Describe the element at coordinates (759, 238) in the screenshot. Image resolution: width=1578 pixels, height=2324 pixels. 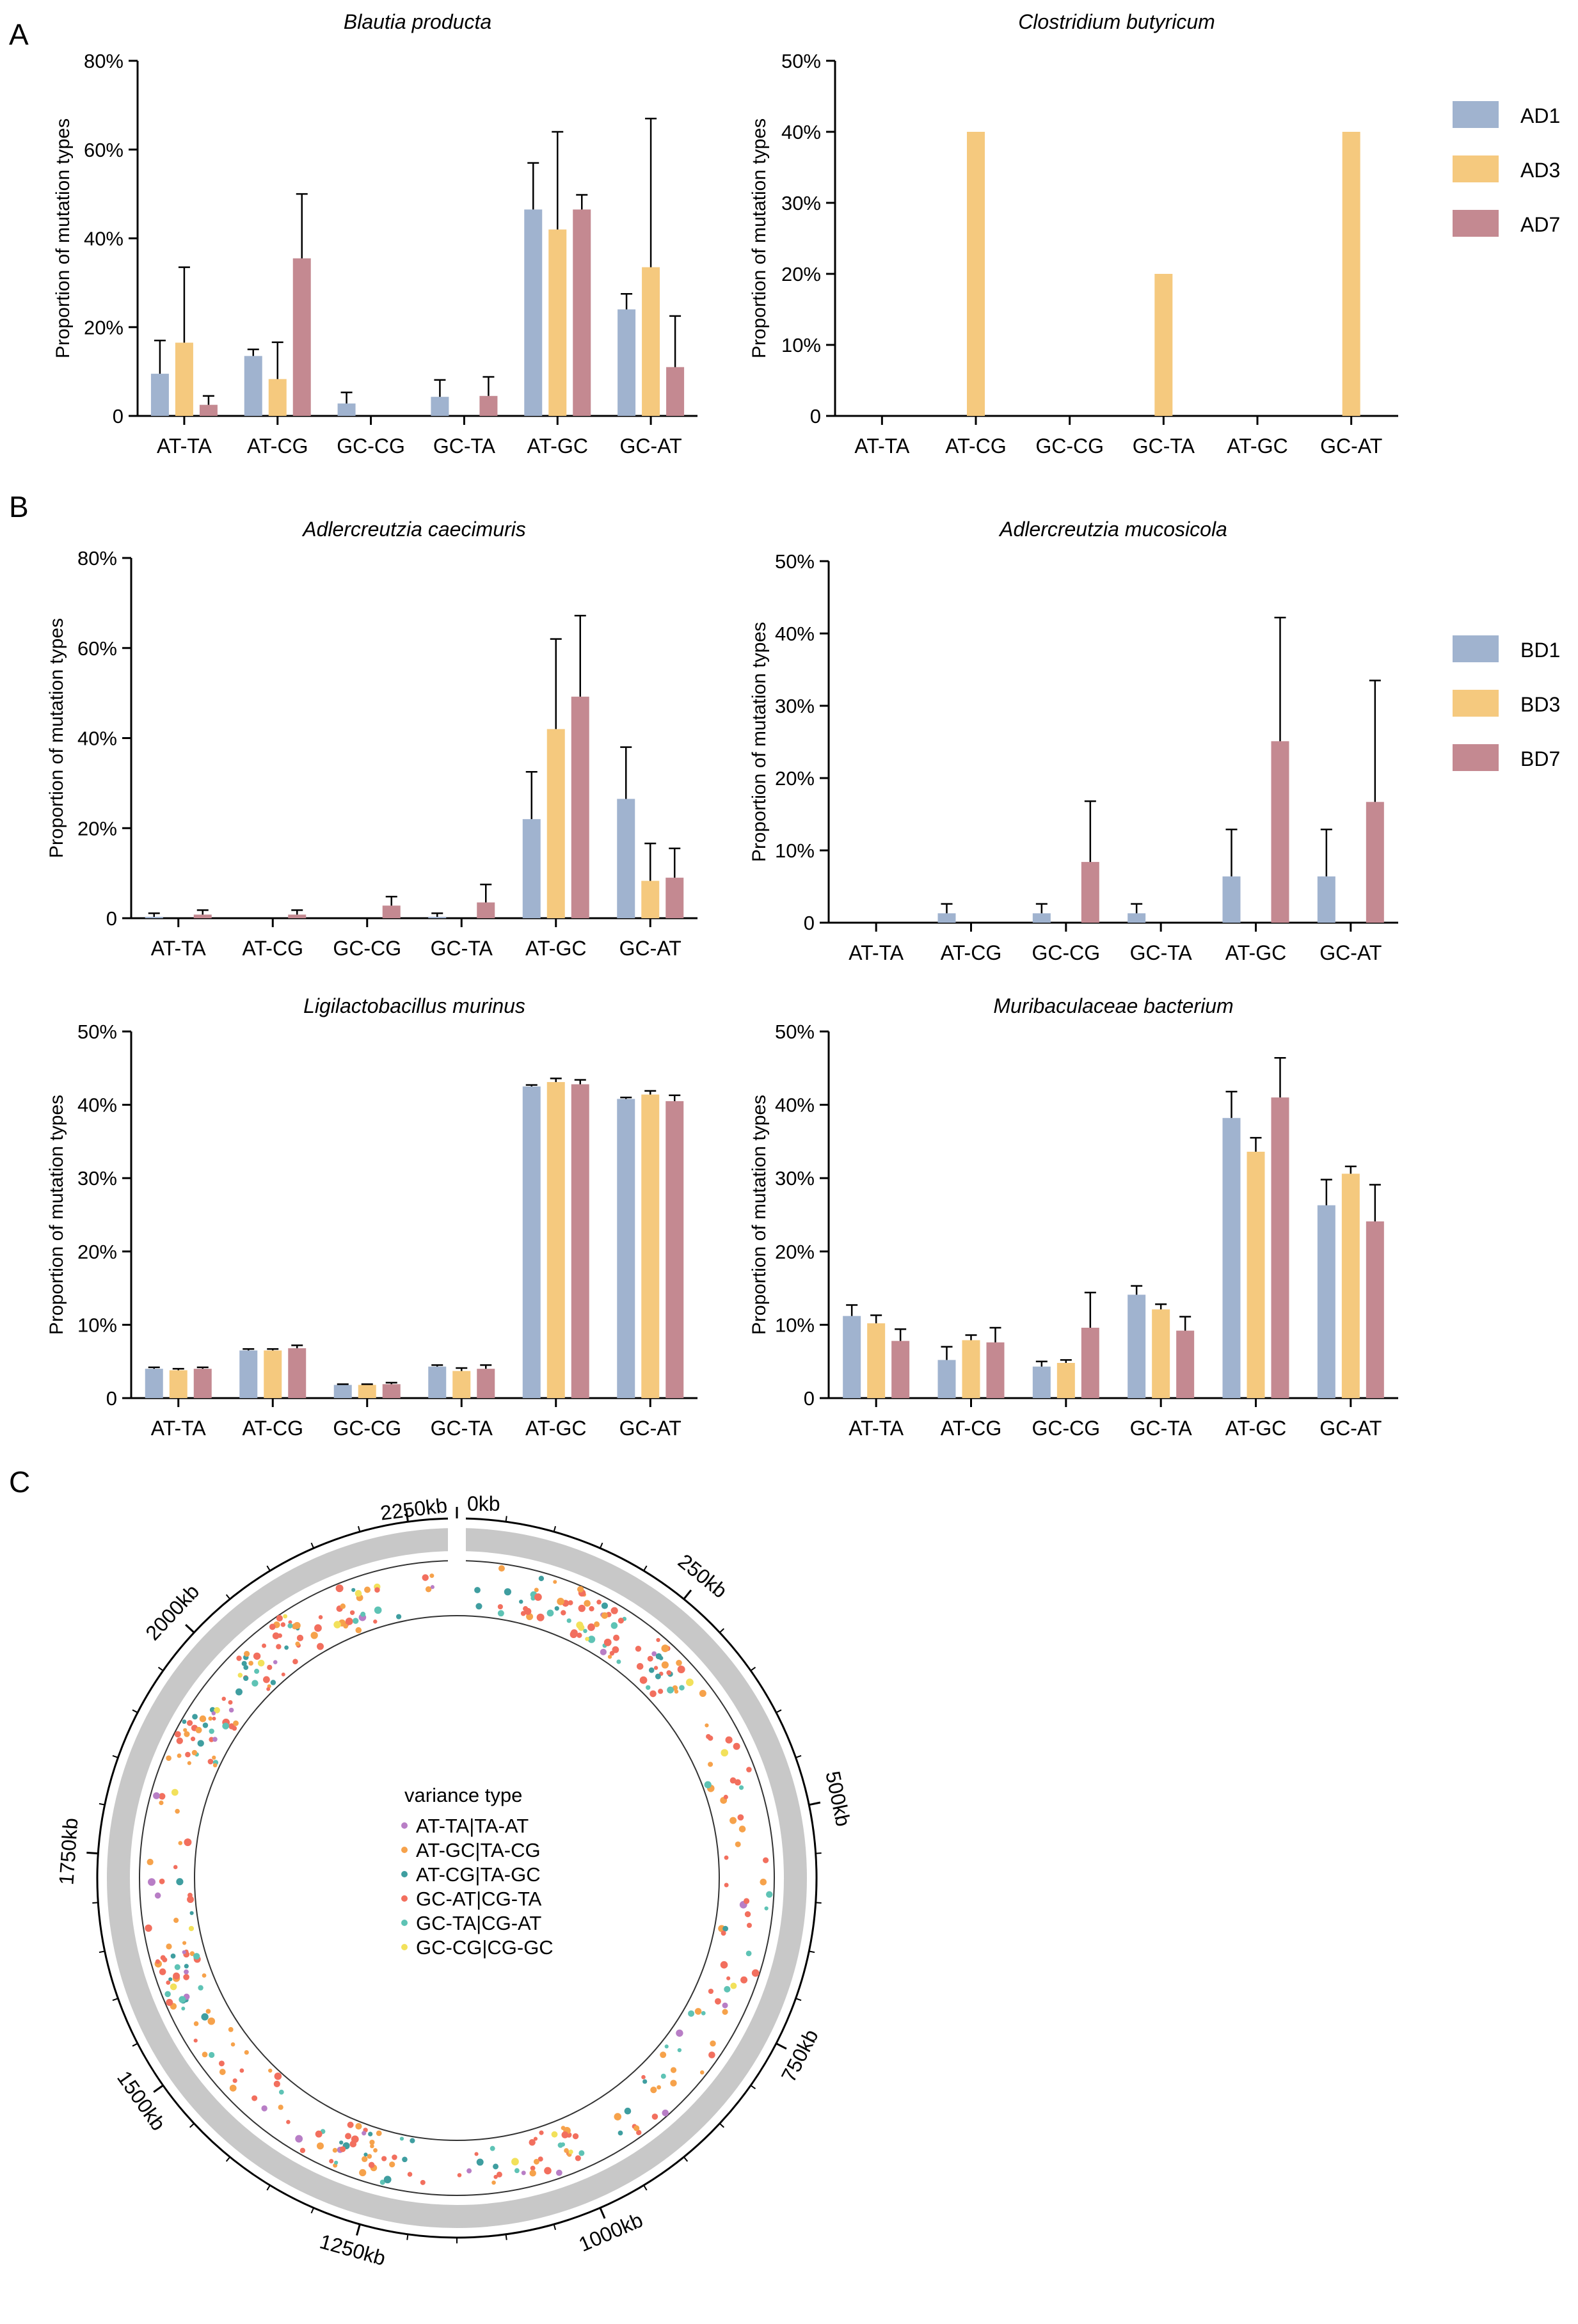
I see `y-axis-label: Proportion of mutation types` at that location.